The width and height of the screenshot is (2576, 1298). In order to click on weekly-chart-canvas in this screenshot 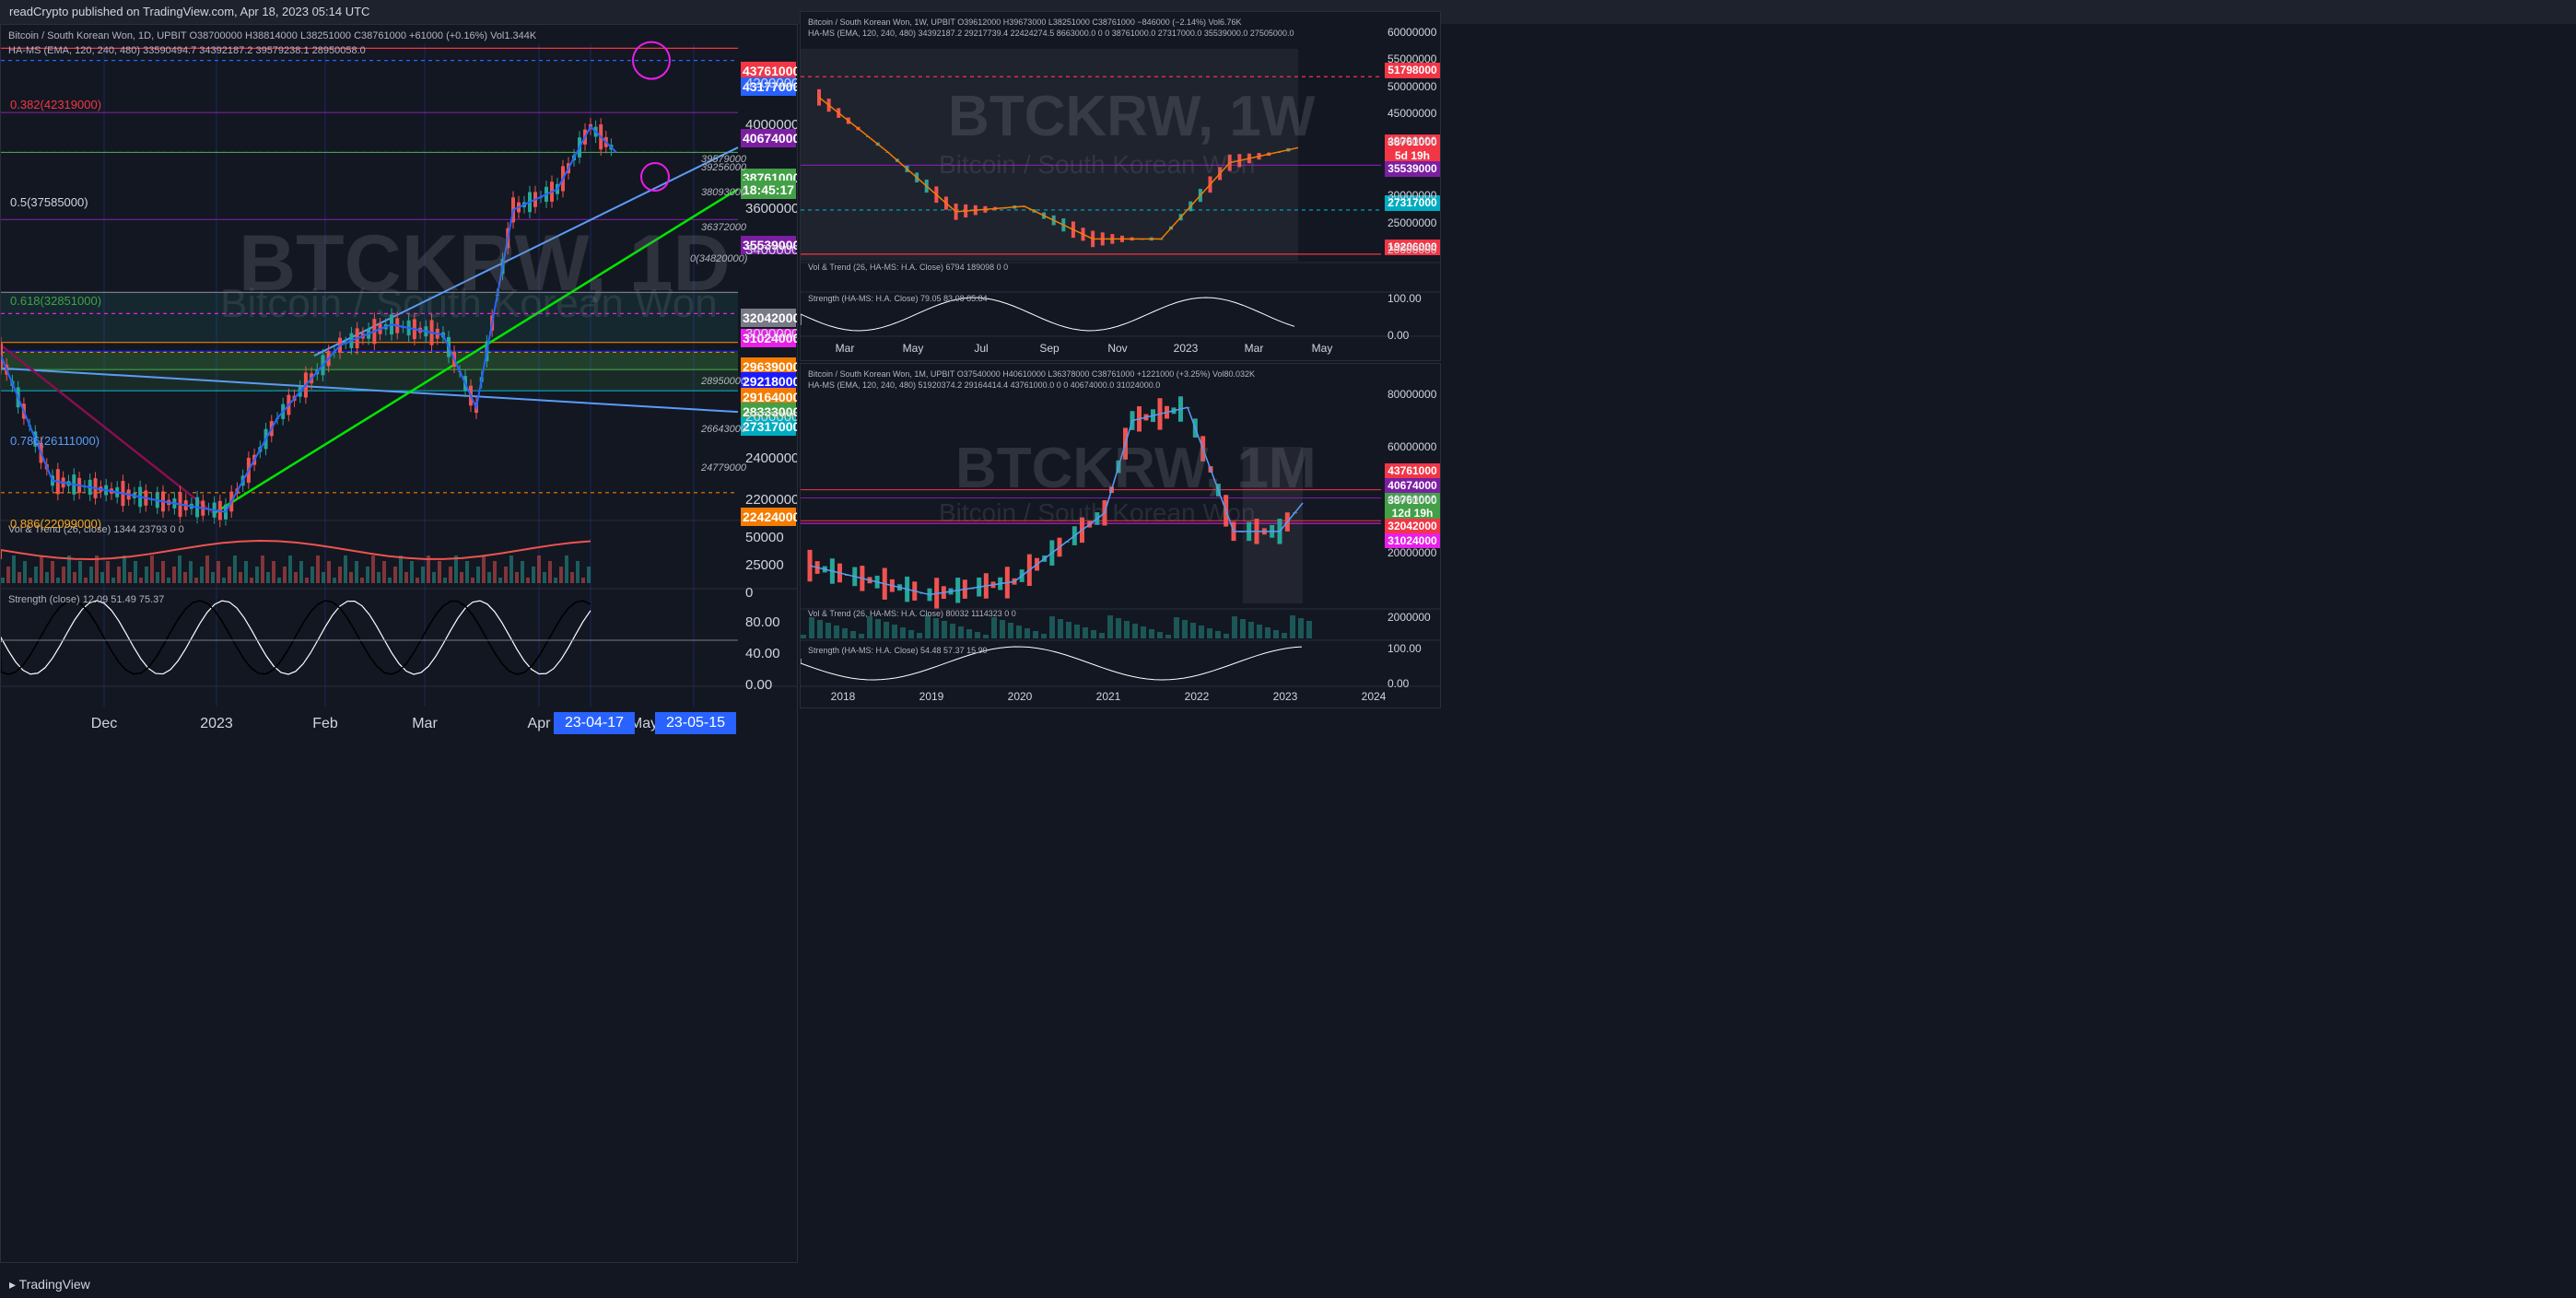, I will do `click(1121, 186)`.